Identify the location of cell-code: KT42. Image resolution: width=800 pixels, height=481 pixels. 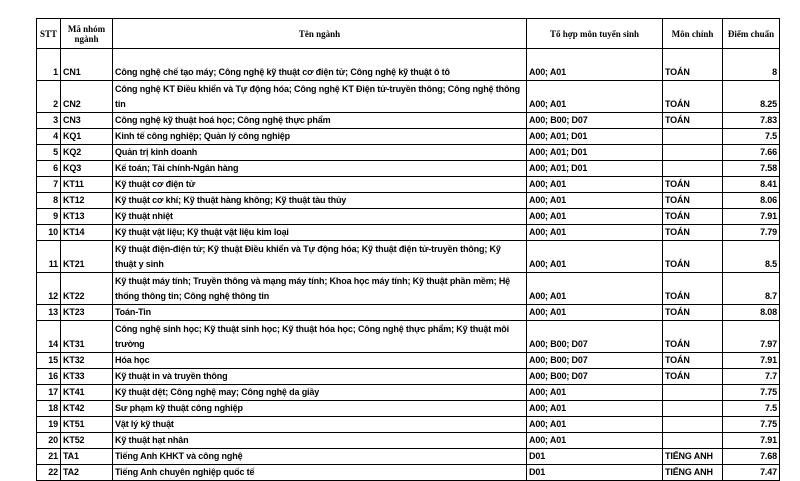
(86, 408).